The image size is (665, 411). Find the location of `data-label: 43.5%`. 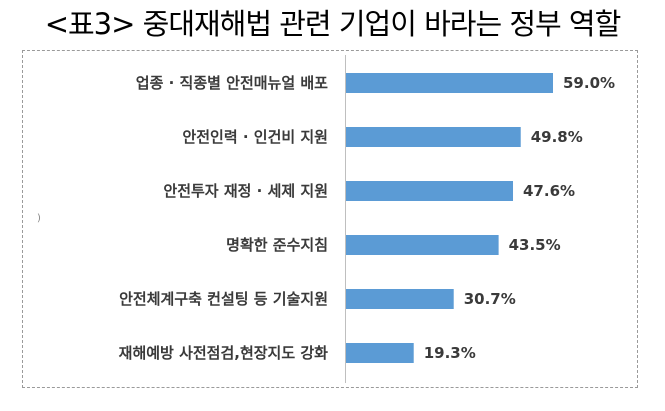

data-label: 43.5% is located at coordinates (535, 245).